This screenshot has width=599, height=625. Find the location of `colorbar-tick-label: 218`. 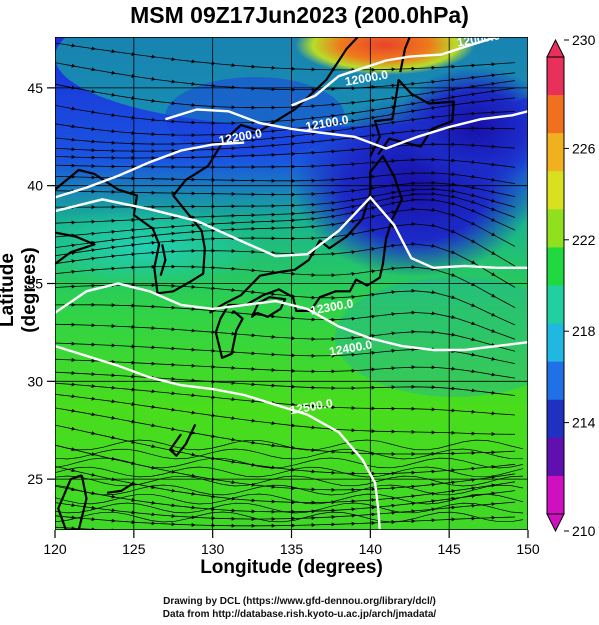

colorbar-tick-label: 218 is located at coordinates (584, 331).